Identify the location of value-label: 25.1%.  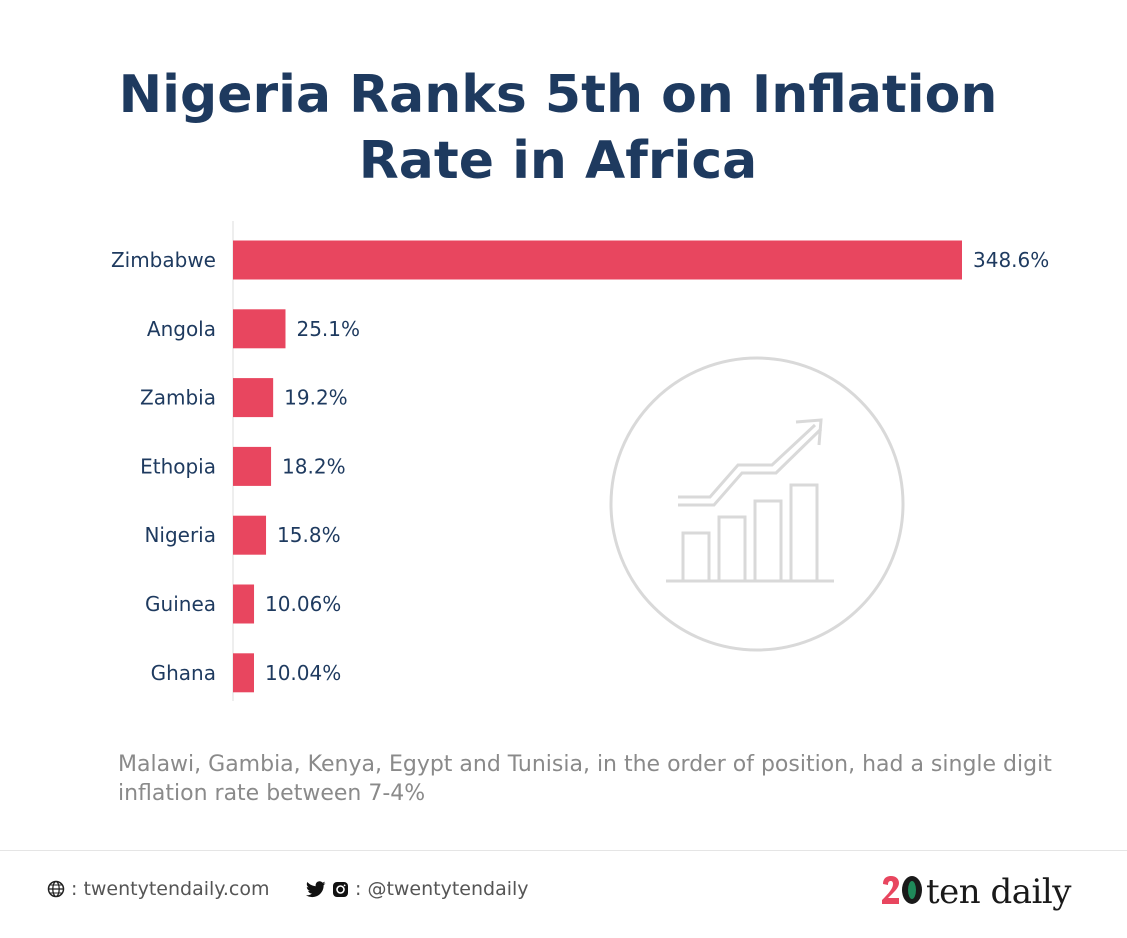
(328, 329).